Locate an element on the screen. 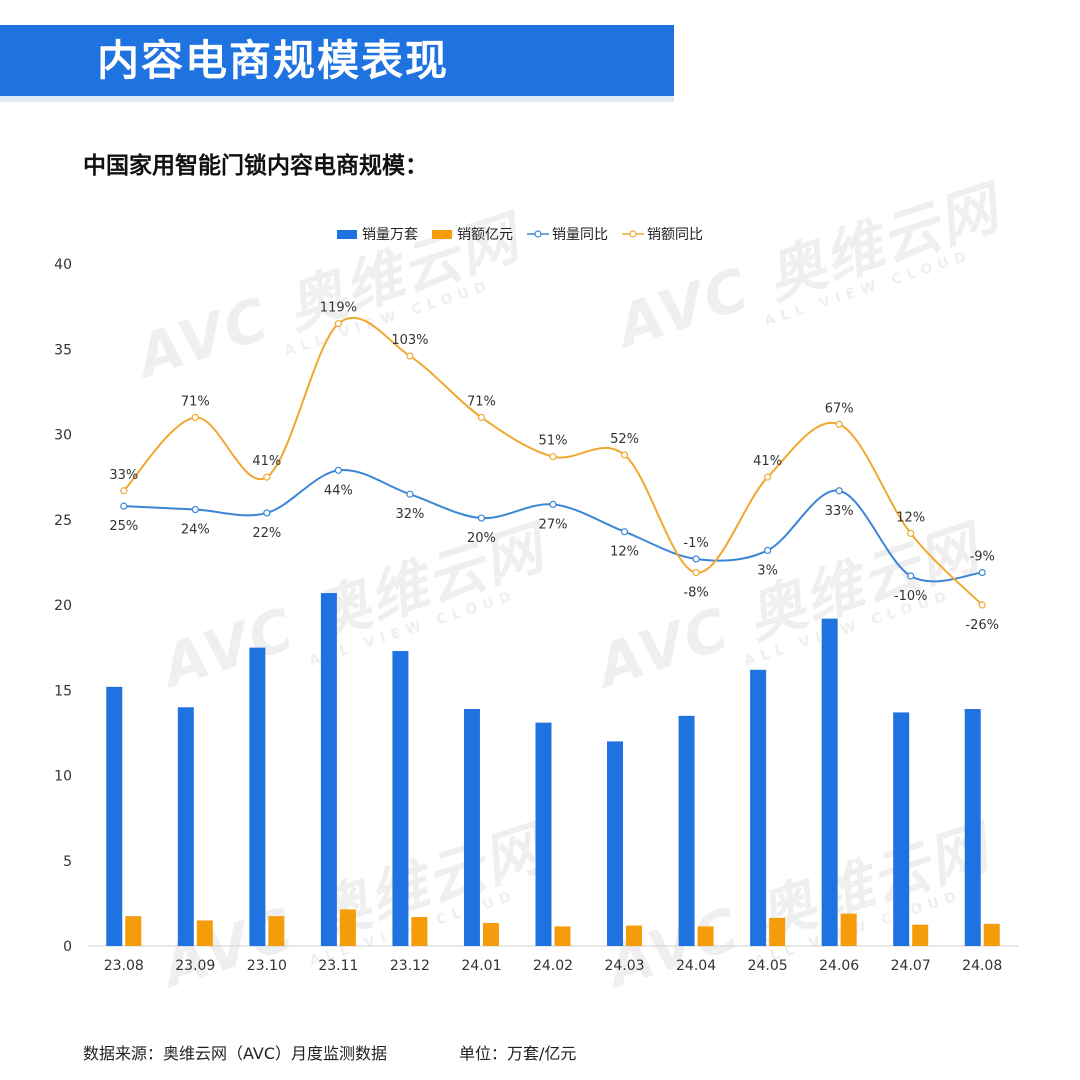  header-banner: 内容电商规模表现 is located at coordinates (337, 60).